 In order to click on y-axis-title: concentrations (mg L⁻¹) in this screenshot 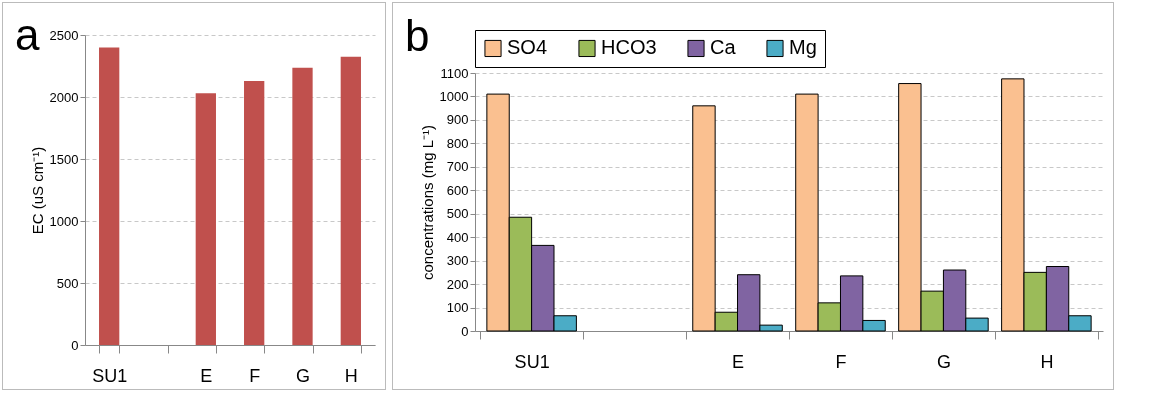, I will do `click(427, 202)`.